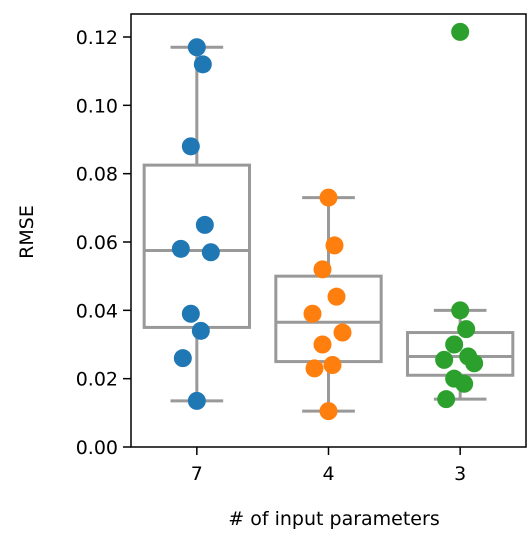 The width and height of the screenshot is (529, 534). Describe the element at coordinates (27, 232) in the screenshot. I see `y-axis-label: RMSE` at that location.